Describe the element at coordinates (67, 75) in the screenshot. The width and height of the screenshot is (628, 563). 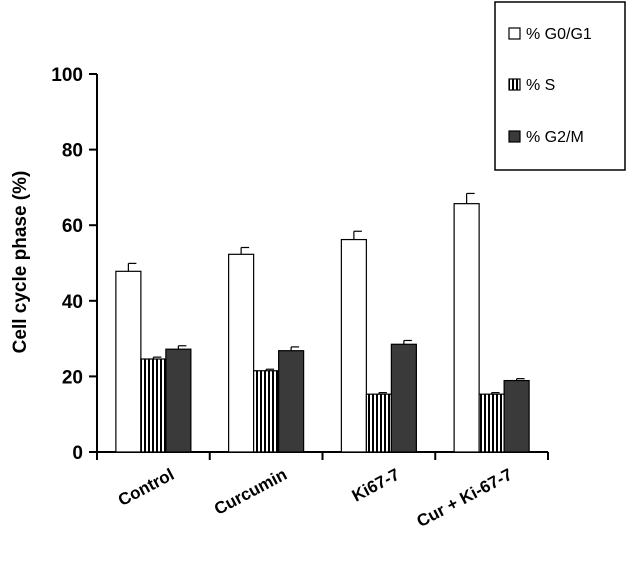
I see `y-tick-label: 100` at that location.